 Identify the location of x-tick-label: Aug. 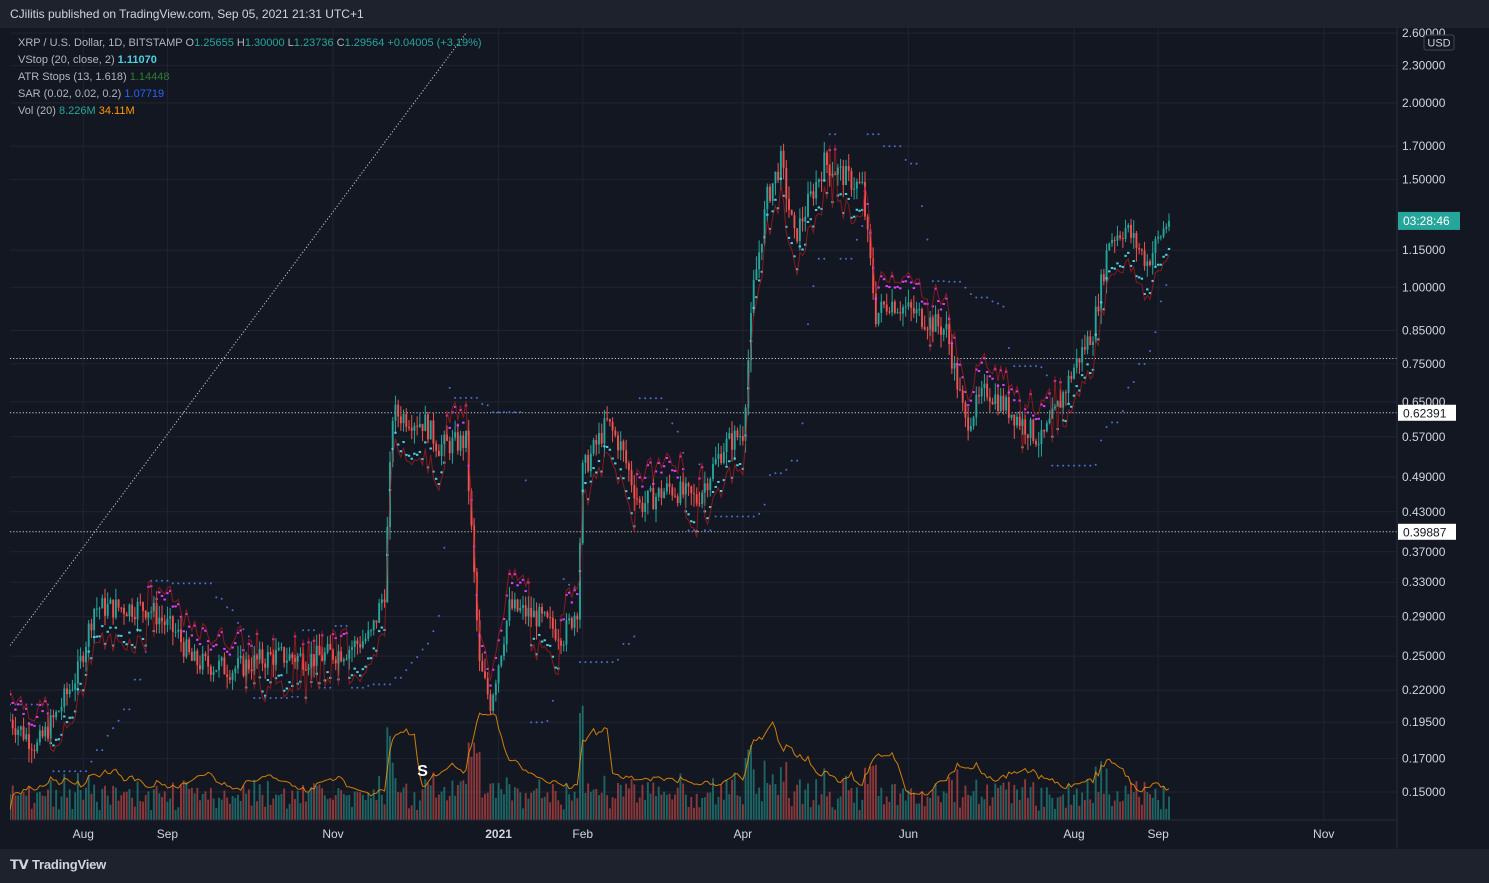
(1073, 834).